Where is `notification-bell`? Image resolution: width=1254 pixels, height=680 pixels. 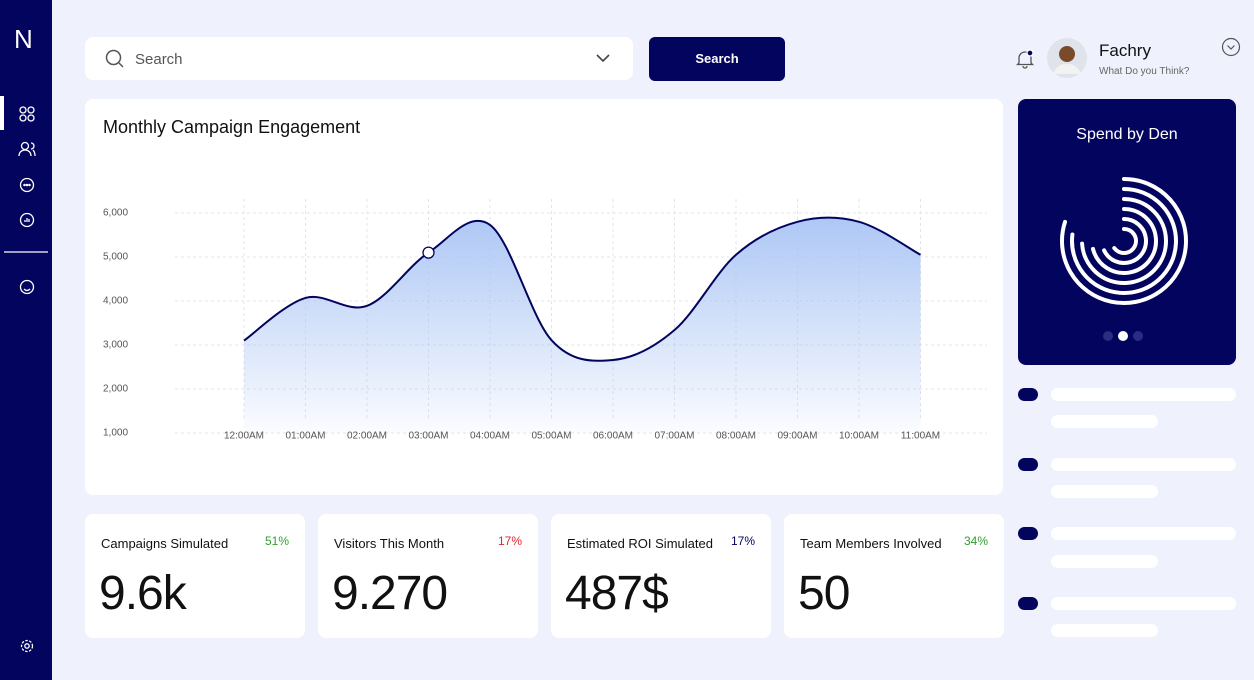 notification-bell is located at coordinates (1025, 59).